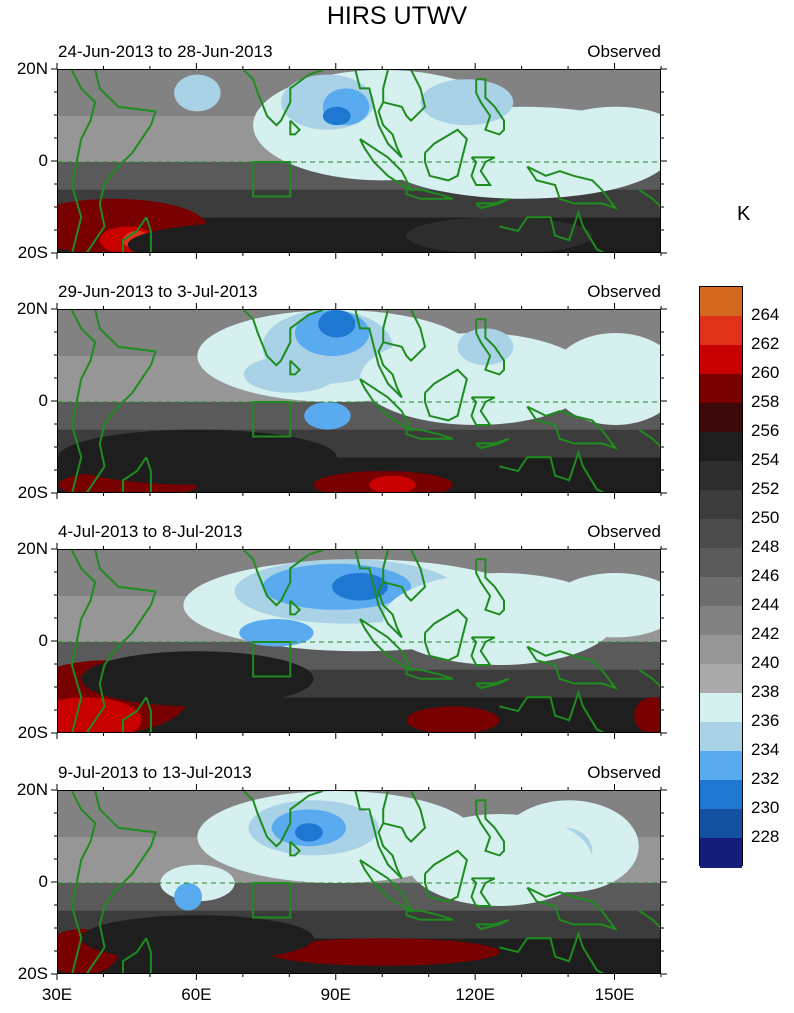 This screenshot has height=1013, width=794. I want to click on map-svg, so click(359, 161).